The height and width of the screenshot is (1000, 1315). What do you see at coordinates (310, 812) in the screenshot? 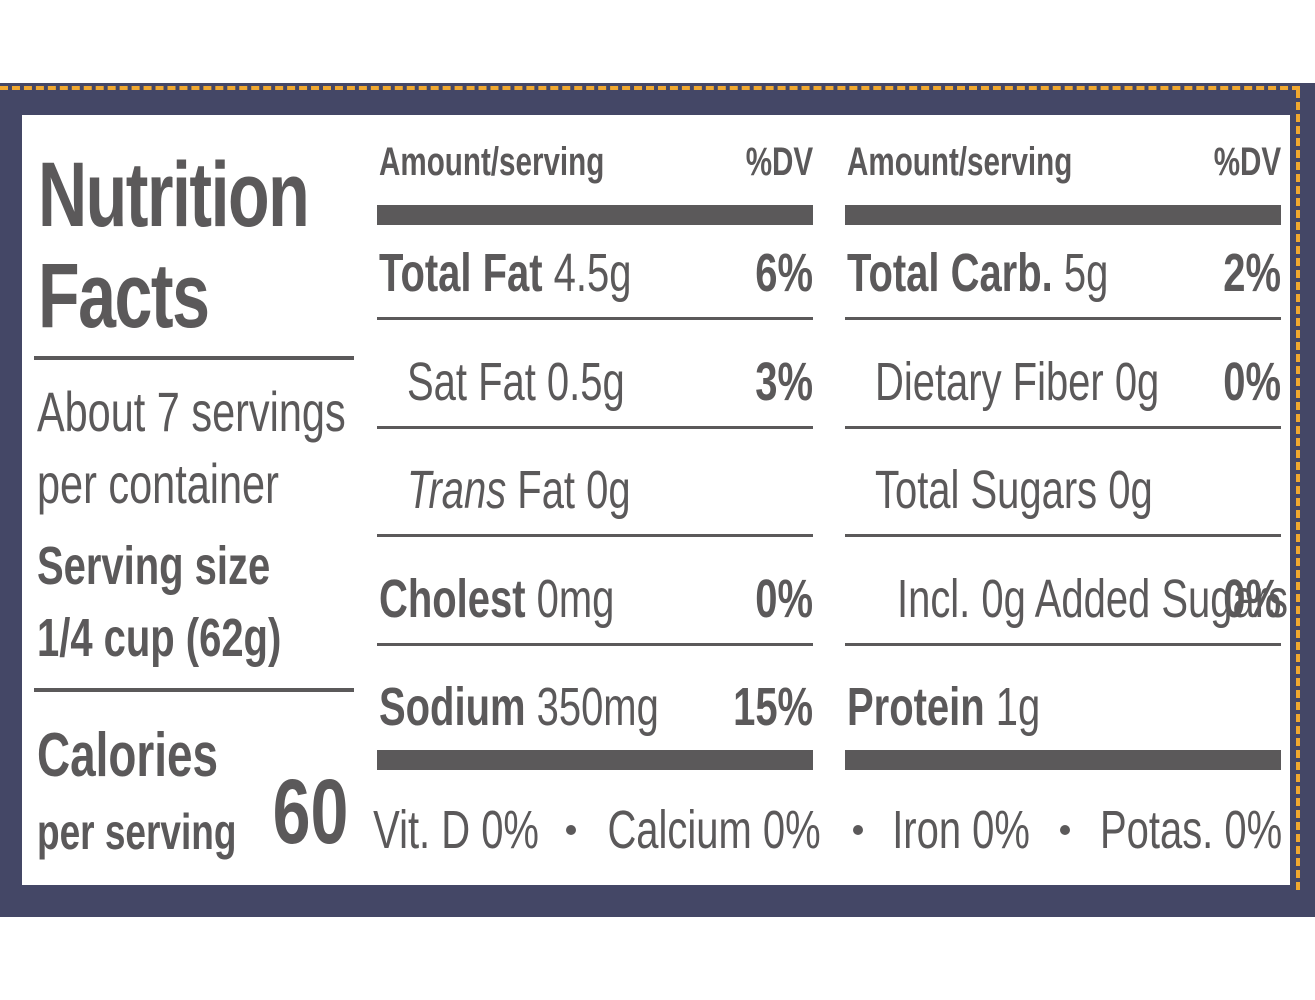
I see `calories: 60` at bounding box center [310, 812].